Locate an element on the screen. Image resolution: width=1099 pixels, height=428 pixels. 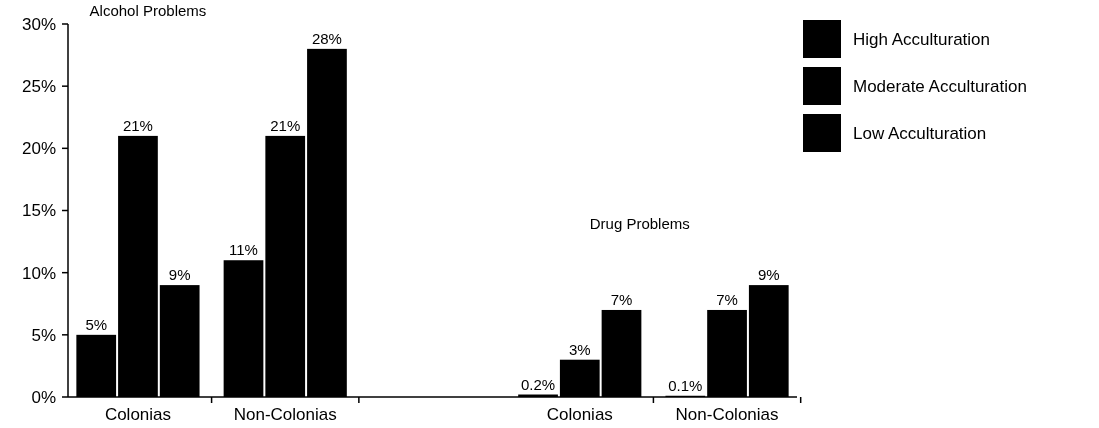
data-label: 5% is located at coordinates (96, 324).